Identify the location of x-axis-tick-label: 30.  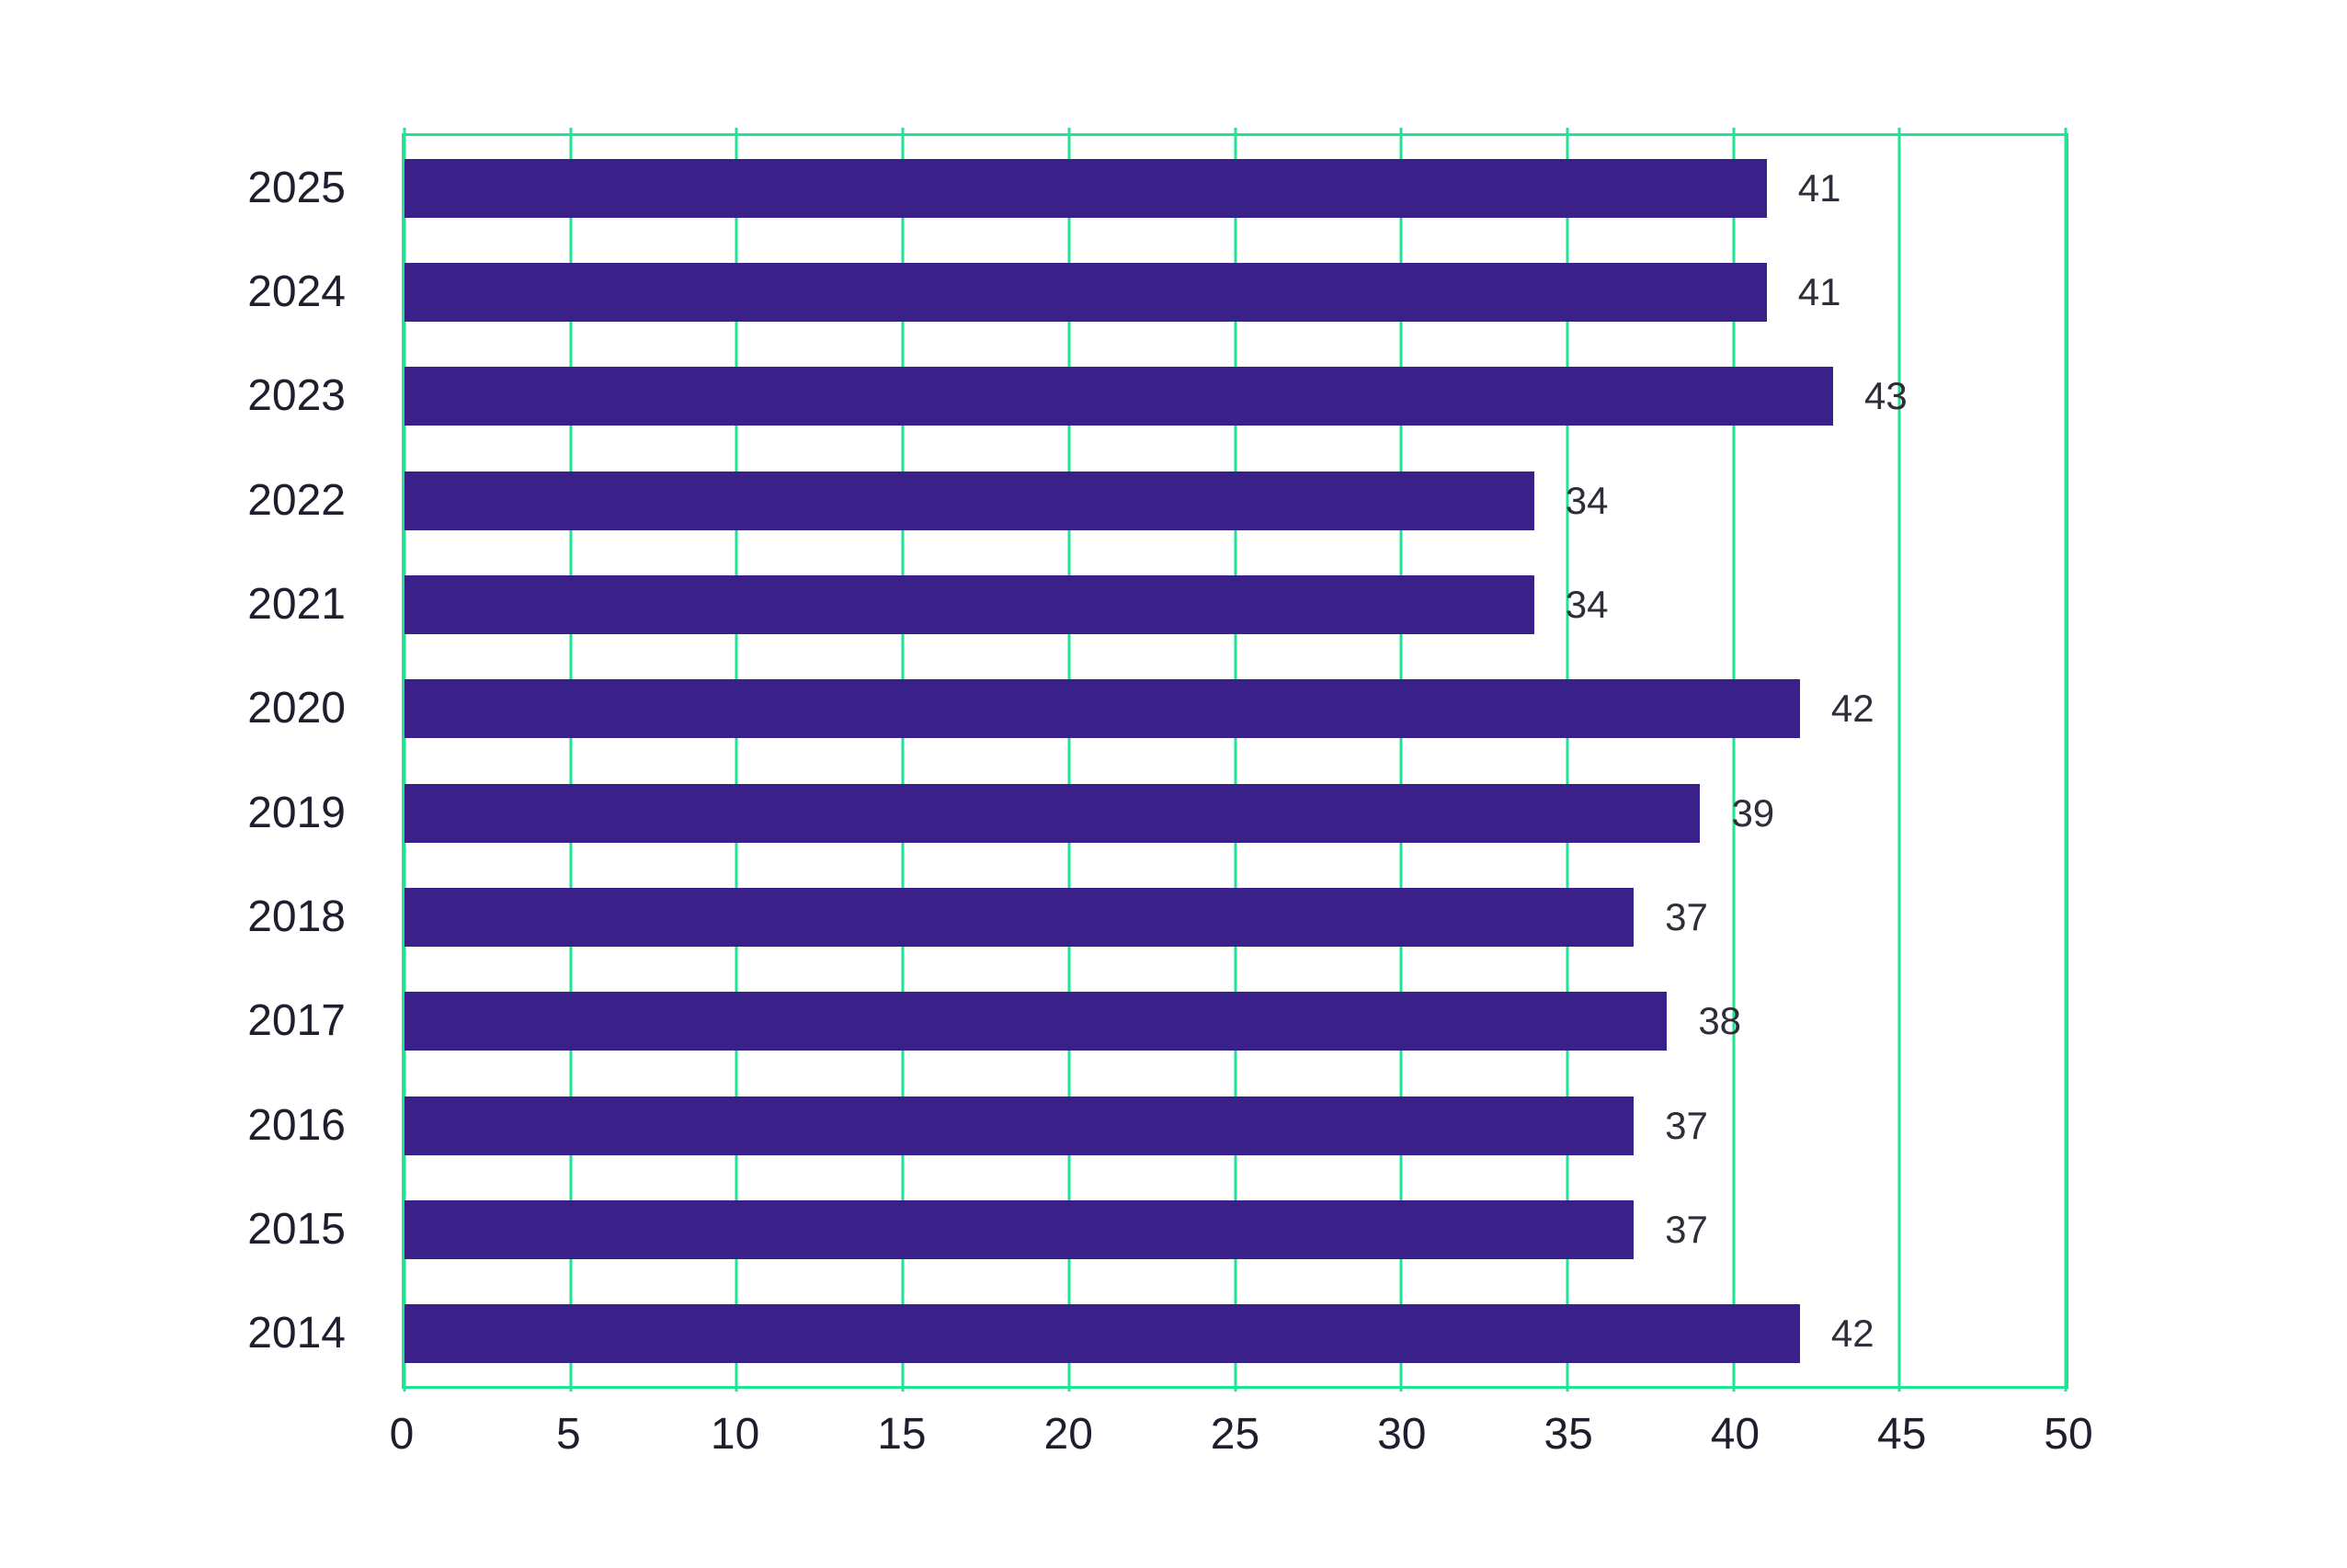
(1402, 1434).